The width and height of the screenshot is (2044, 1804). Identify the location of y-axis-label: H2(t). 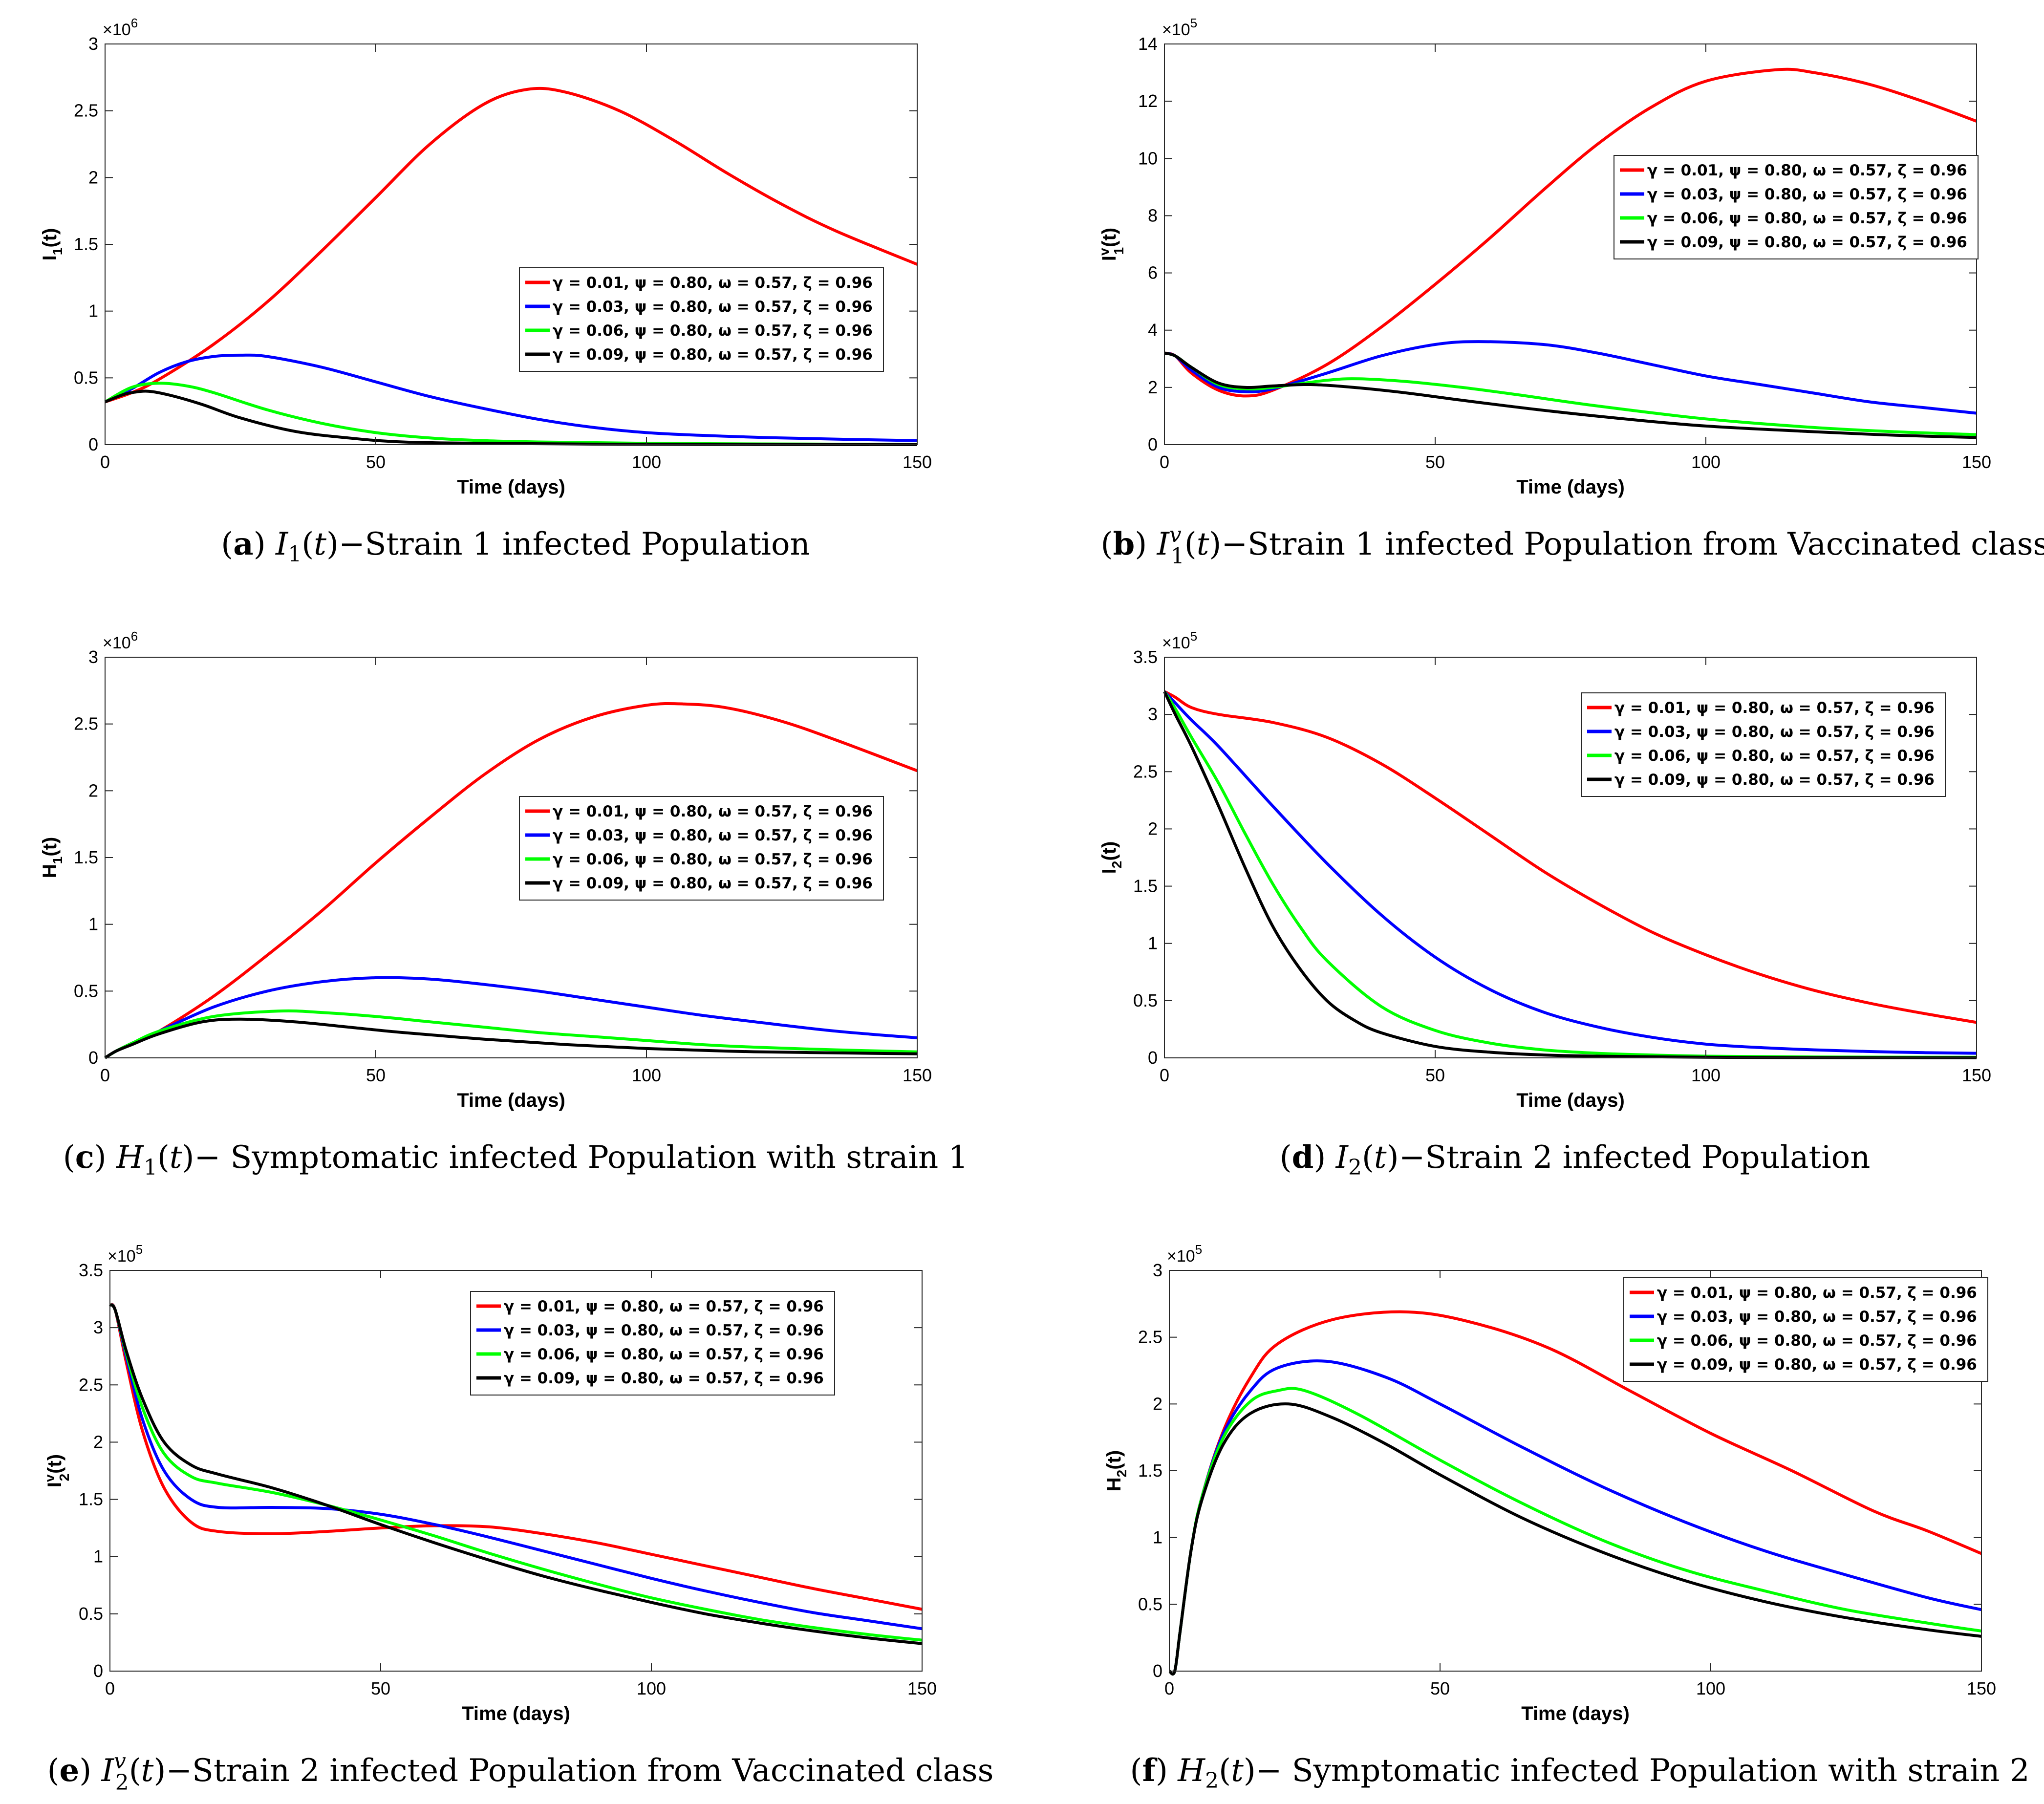
(1116, 1470).